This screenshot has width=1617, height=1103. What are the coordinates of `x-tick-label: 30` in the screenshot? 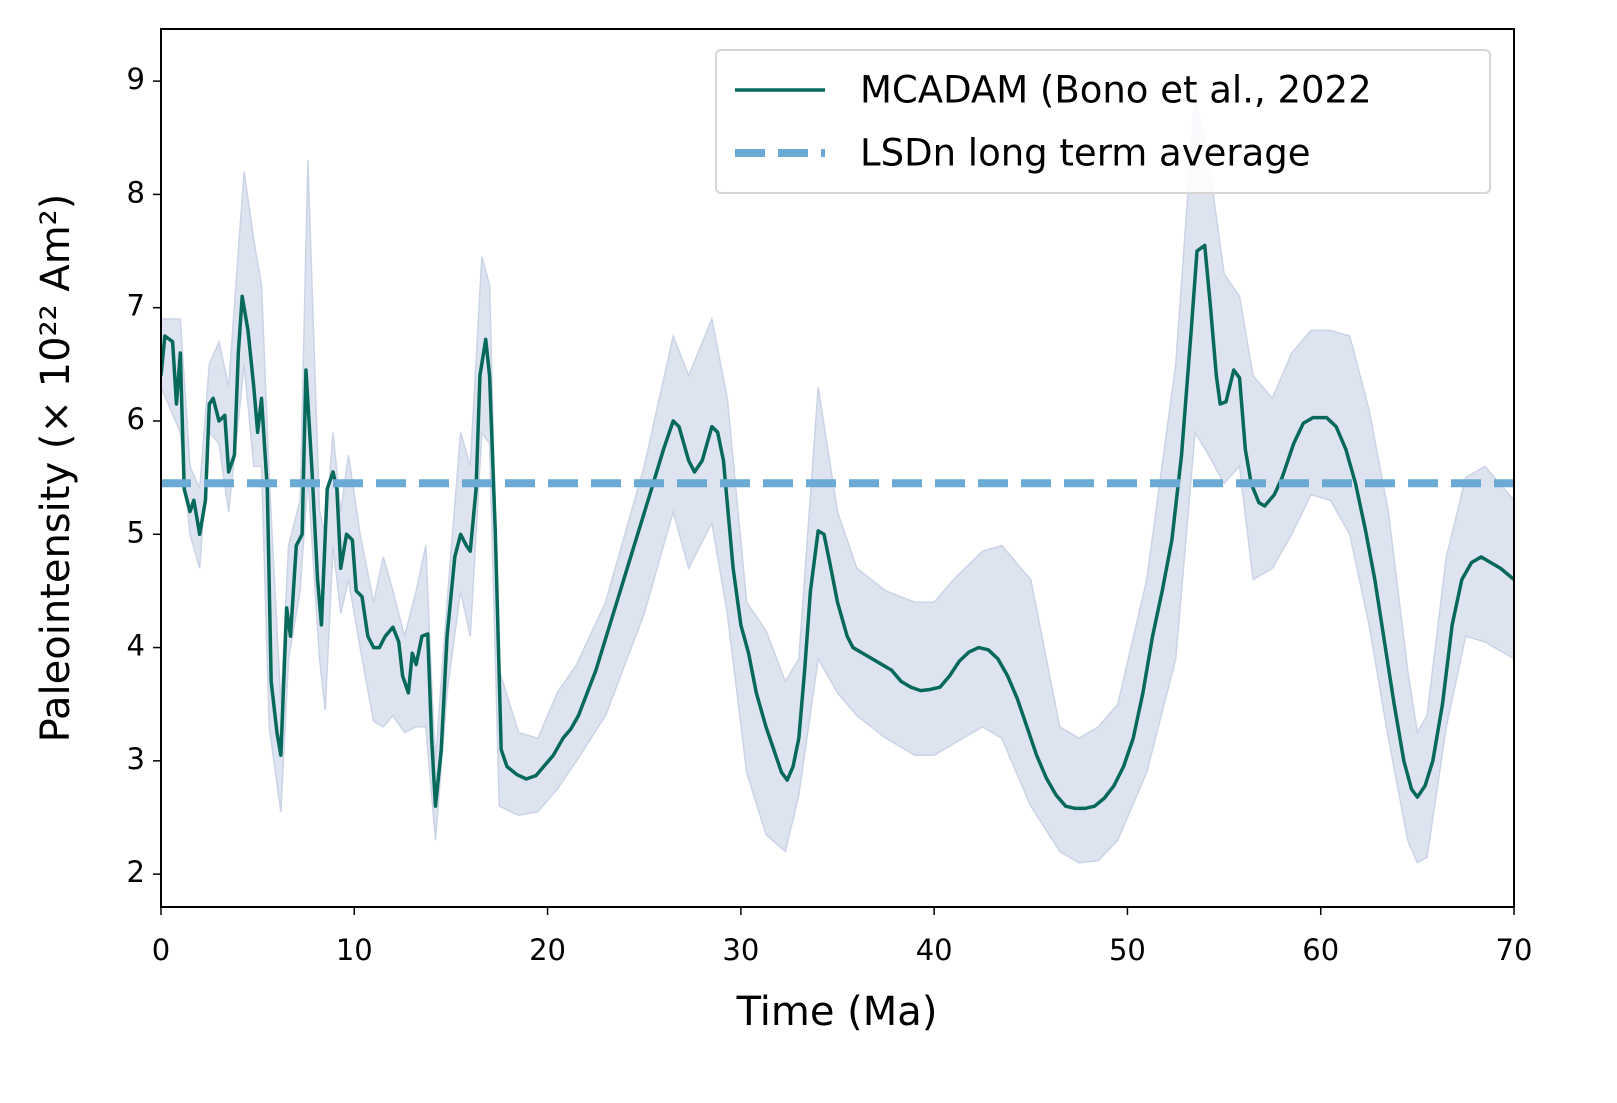 It's located at (740, 950).